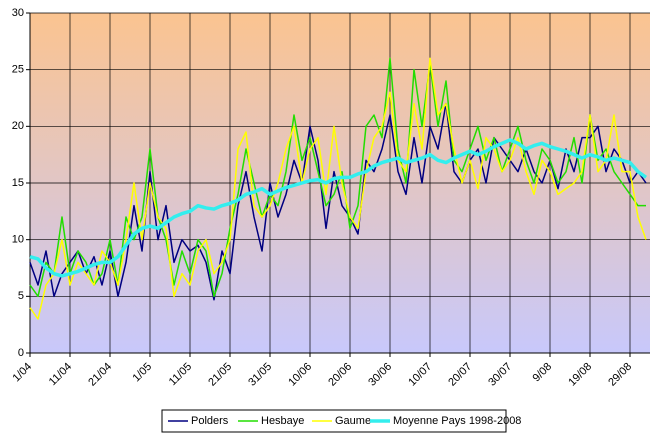 The width and height of the screenshot is (650, 443). What do you see at coordinates (21, 353) in the screenshot?
I see `y-tick-label: 0` at bounding box center [21, 353].